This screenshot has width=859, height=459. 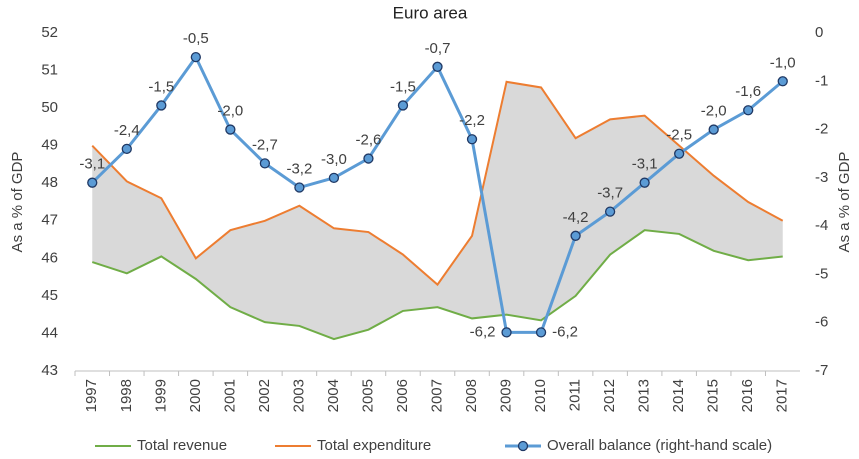 What do you see at coordinates (471, 395) in the screenshot?
I see `x-tick-label: 2008` at bounding box center [471, 395].